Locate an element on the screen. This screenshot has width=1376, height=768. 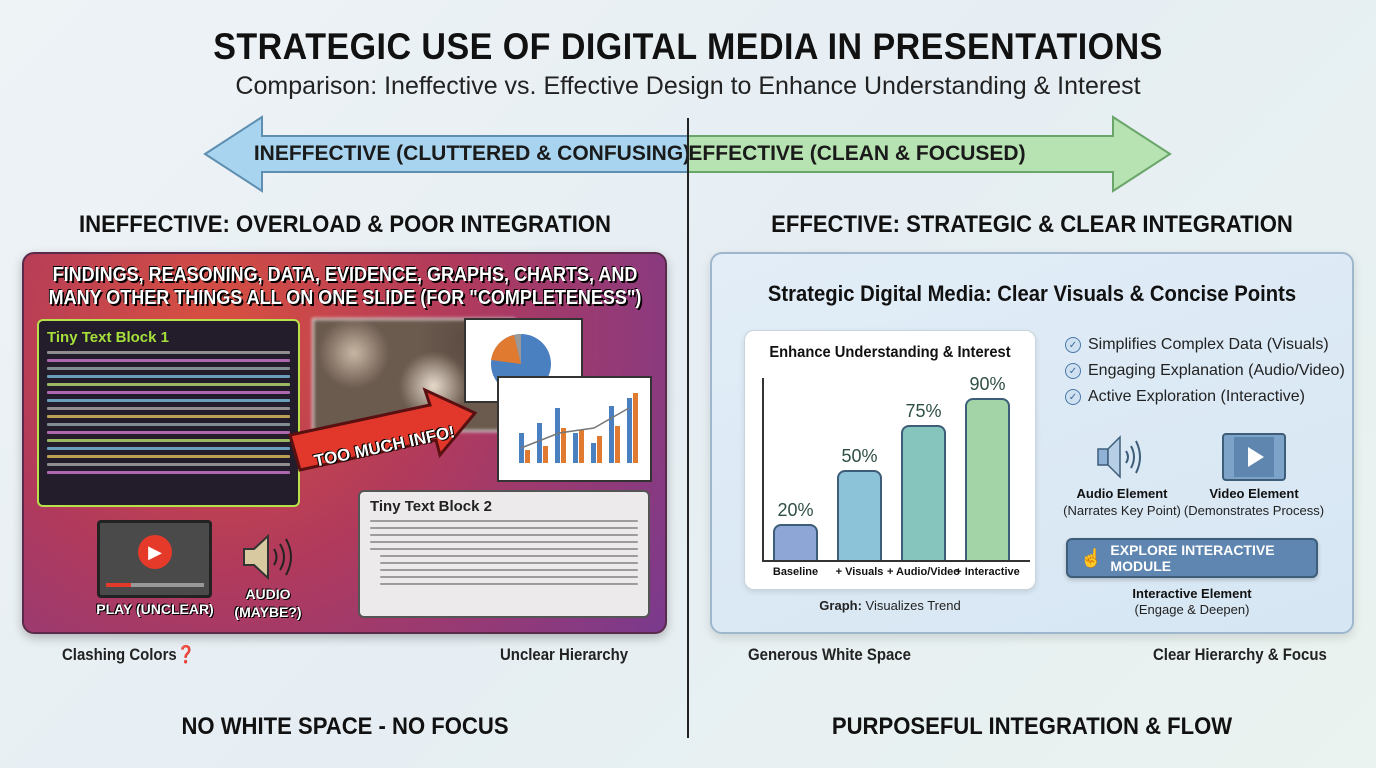
graph-caption-text: Visualizes Trend is located at coordinates (911, 605).